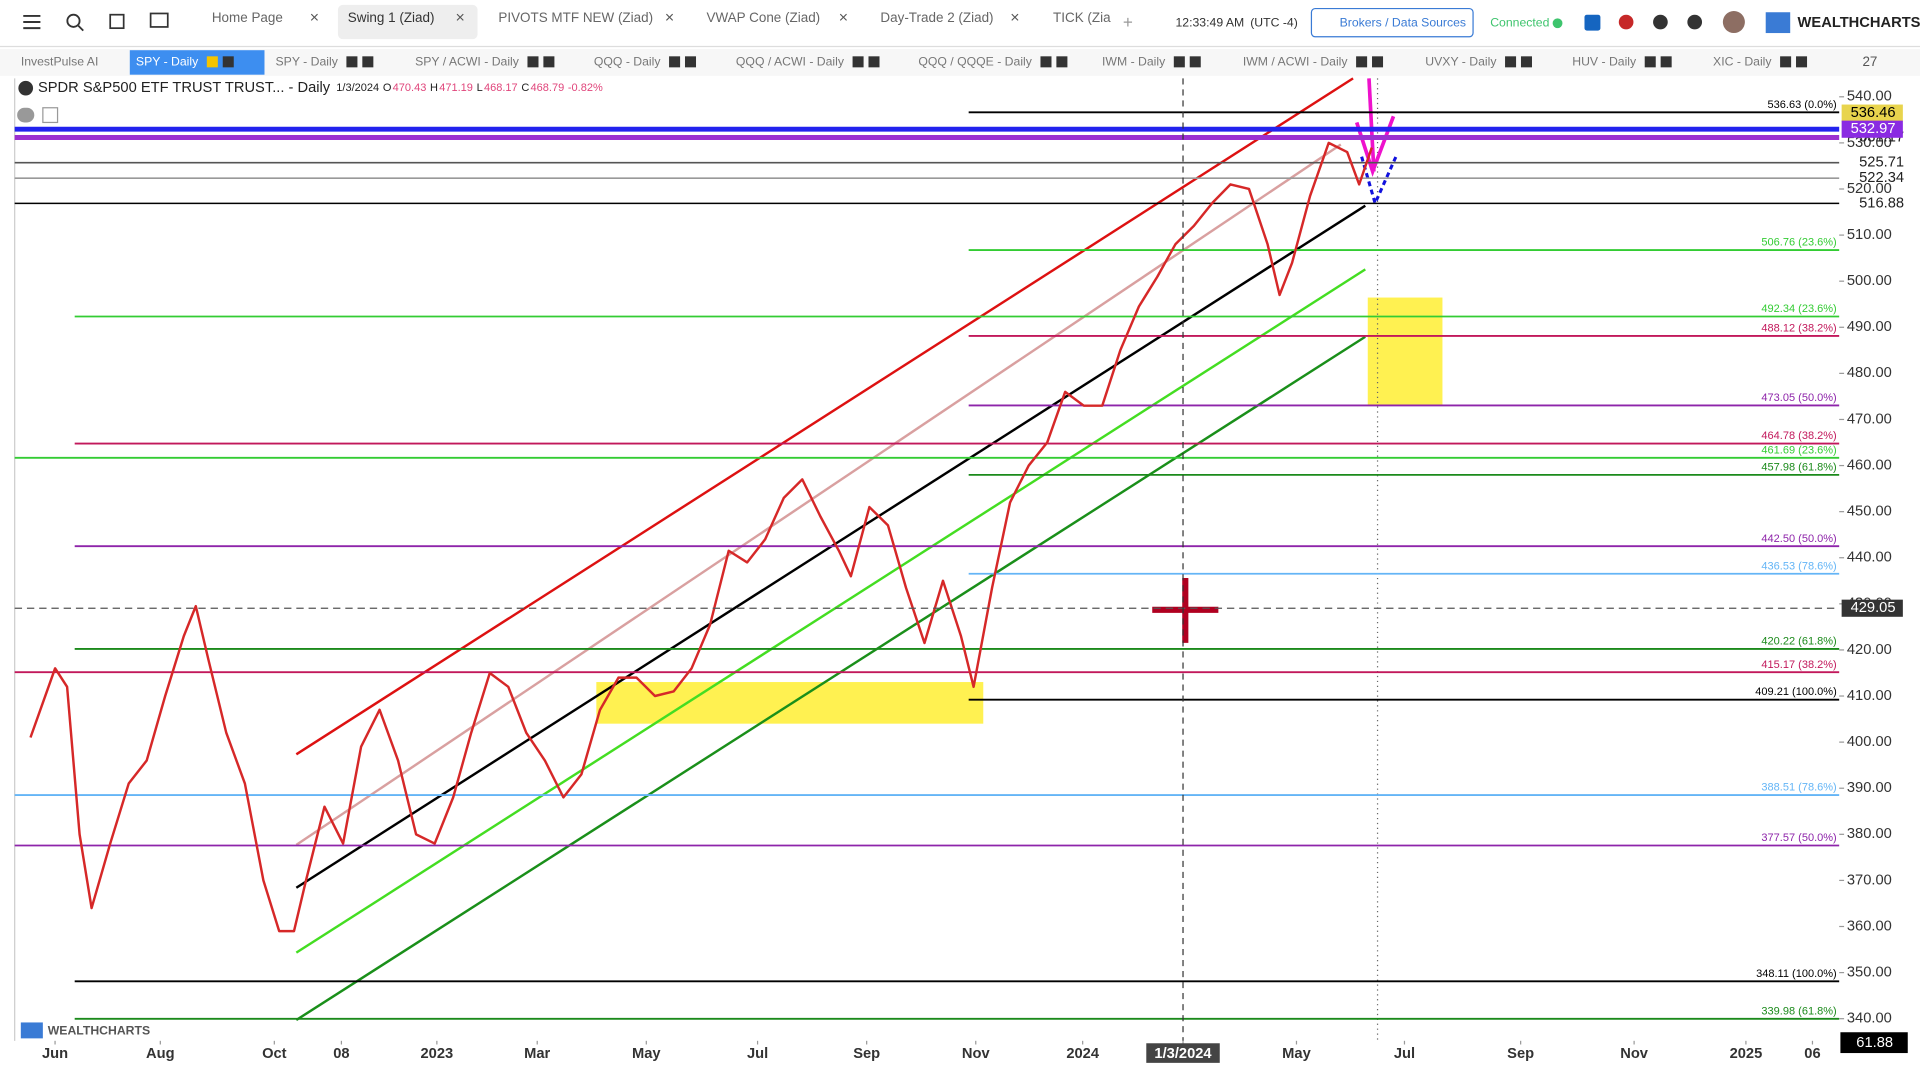  What do you see at coordinates (1869, 926) in the screenshot?
I see `y-tick-label: 360.00` at bounding box center [1869, 926].